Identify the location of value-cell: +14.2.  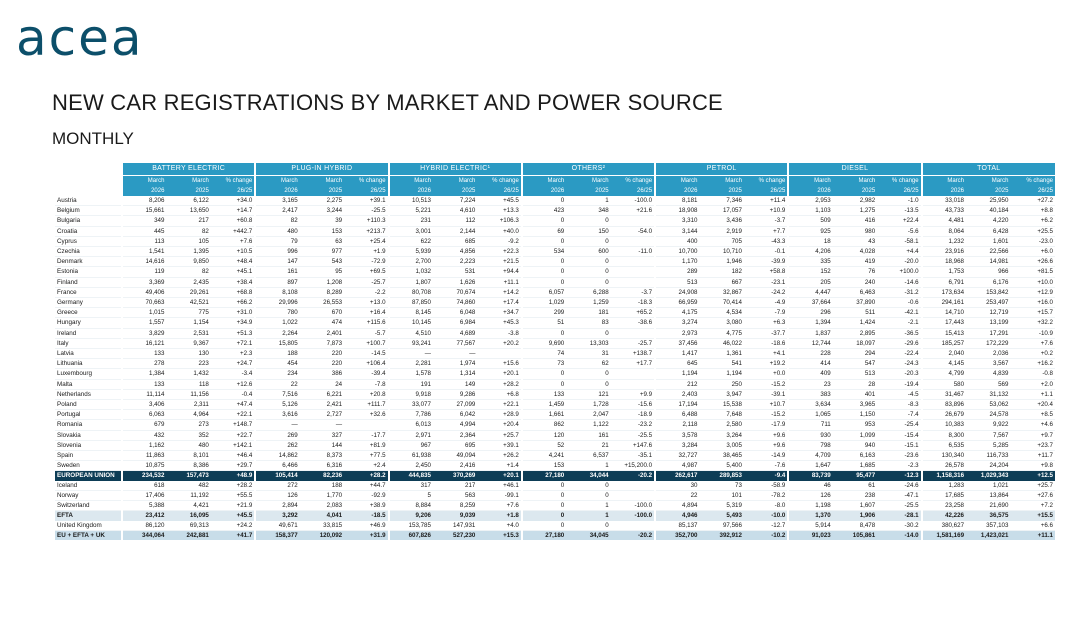
(499, 293).